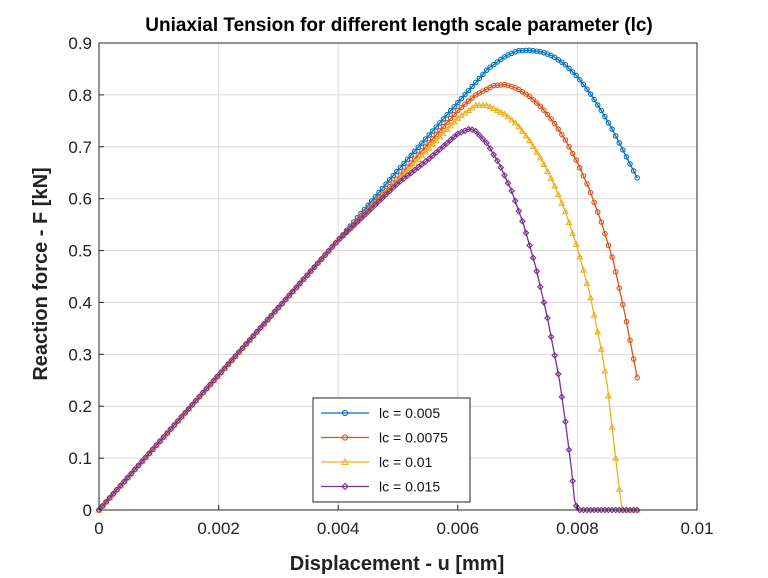  What do you see at coordinates (80, 406) in the screenshot?
I see `y-tick-label: 0.2` at bounding box center [80, 406].